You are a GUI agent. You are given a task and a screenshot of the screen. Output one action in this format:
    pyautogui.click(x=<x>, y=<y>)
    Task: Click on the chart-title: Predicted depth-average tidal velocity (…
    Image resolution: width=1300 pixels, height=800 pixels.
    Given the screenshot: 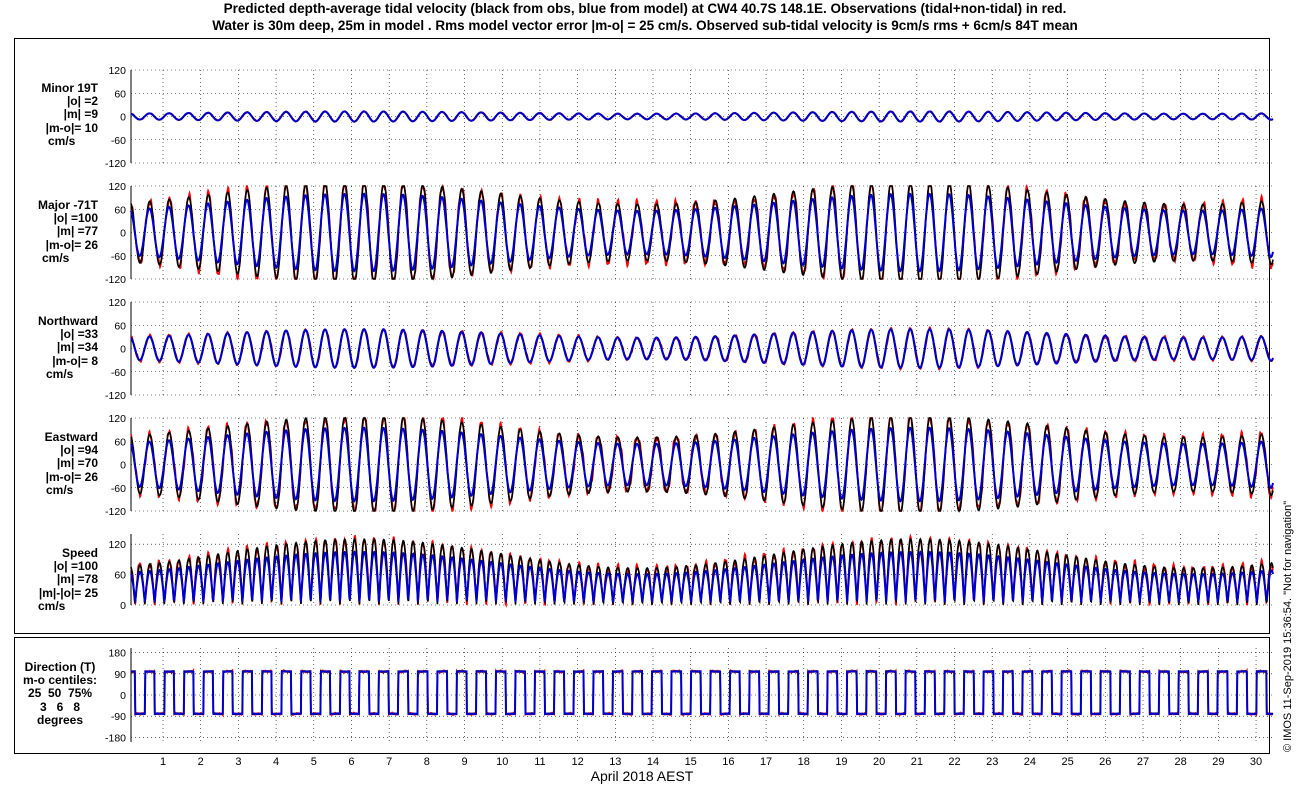 What is the action you would take?
    pyautogui.click(x=645, y=17)
    